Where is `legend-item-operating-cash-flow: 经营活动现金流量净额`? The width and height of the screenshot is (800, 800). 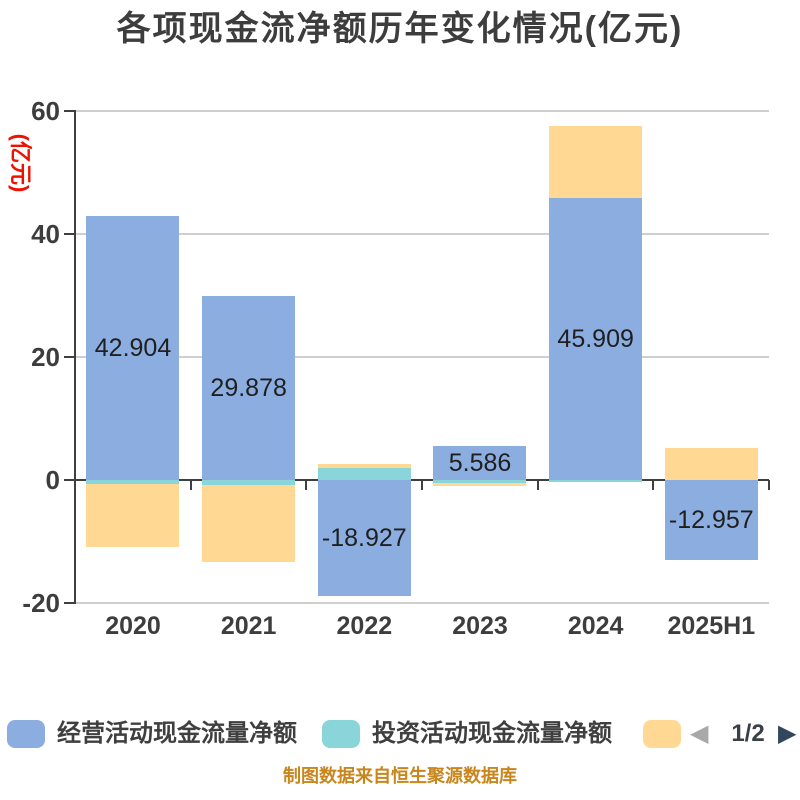
legend-item-operating-cash-flow: 经营活动现金流量净额 is located at coordinates (157, 734).